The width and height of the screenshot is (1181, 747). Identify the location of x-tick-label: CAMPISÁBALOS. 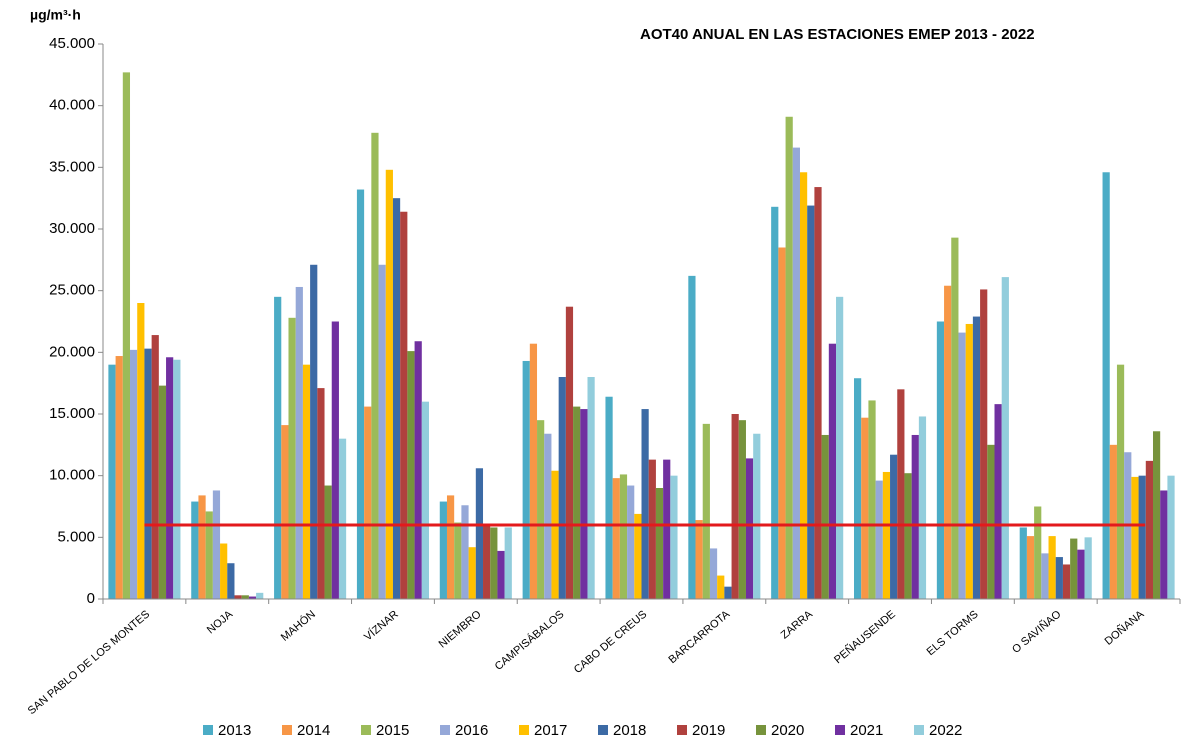
(529, 640).